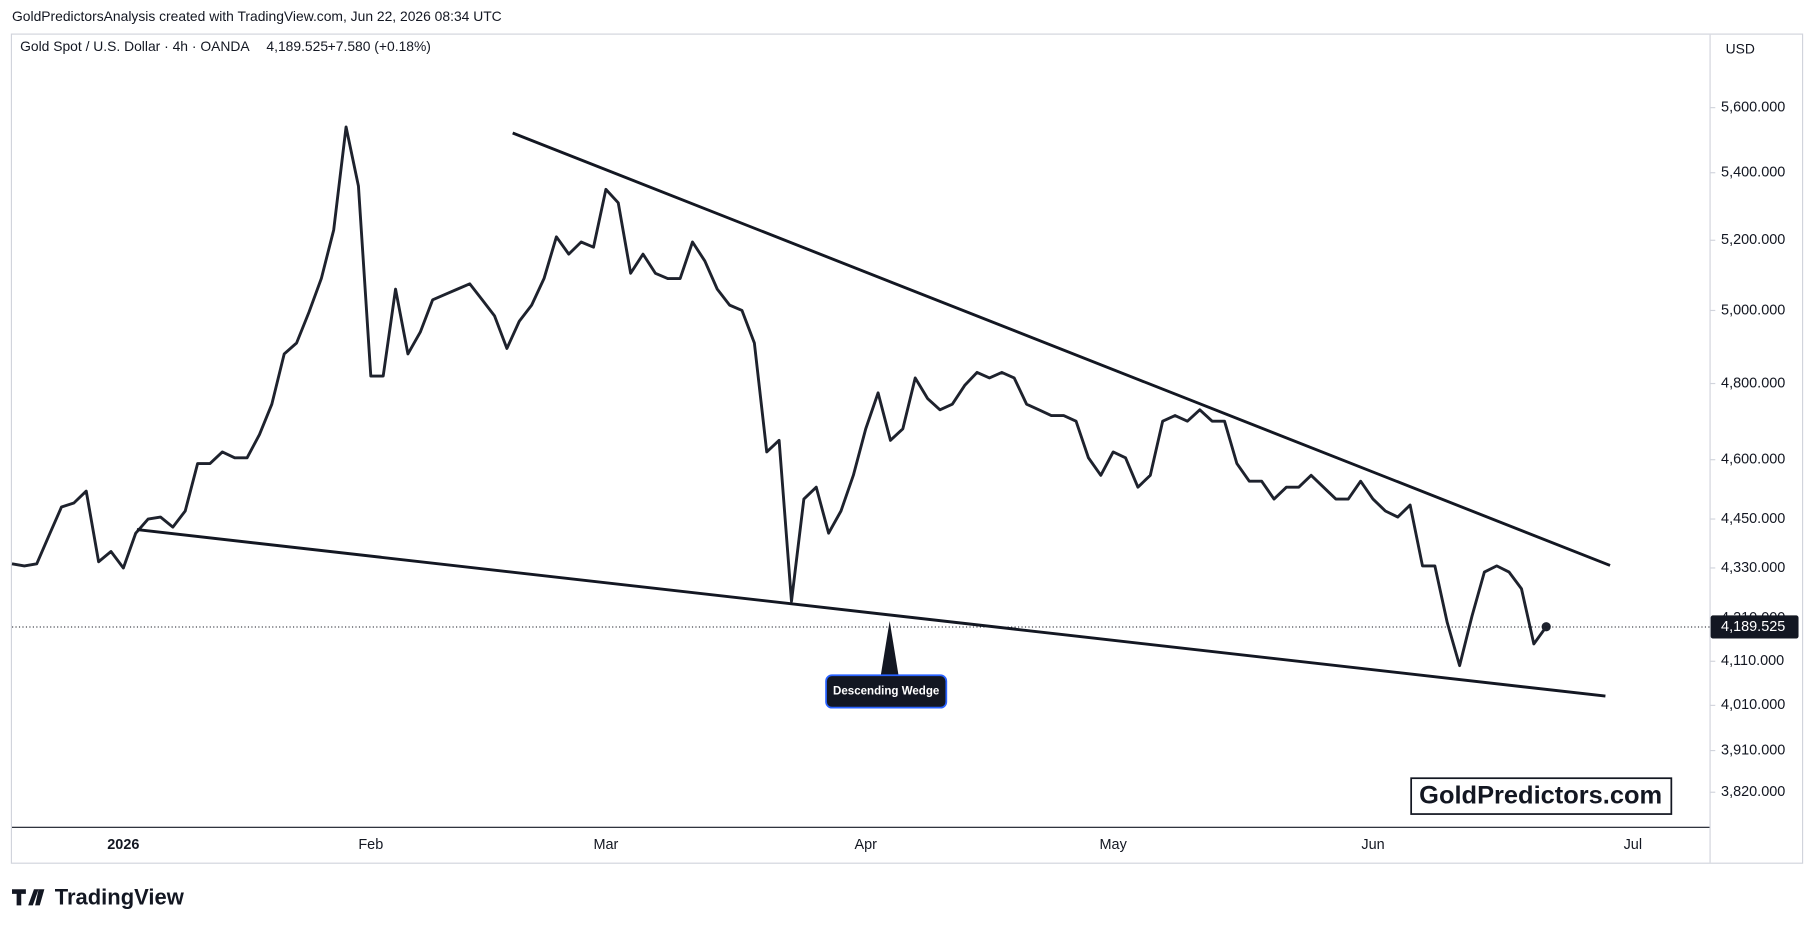  I want to click on x-tick-label: Jun, so click(1372, 845).